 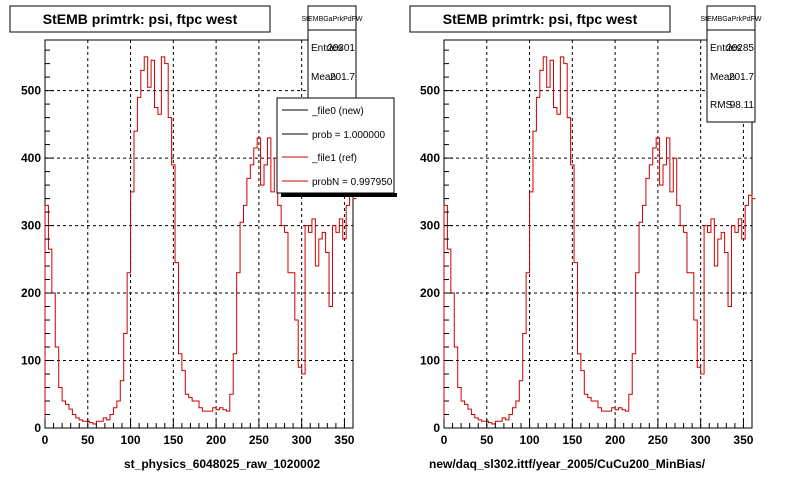 I want to click on right-x-tick-label: 350, so click(x=743, y=440).